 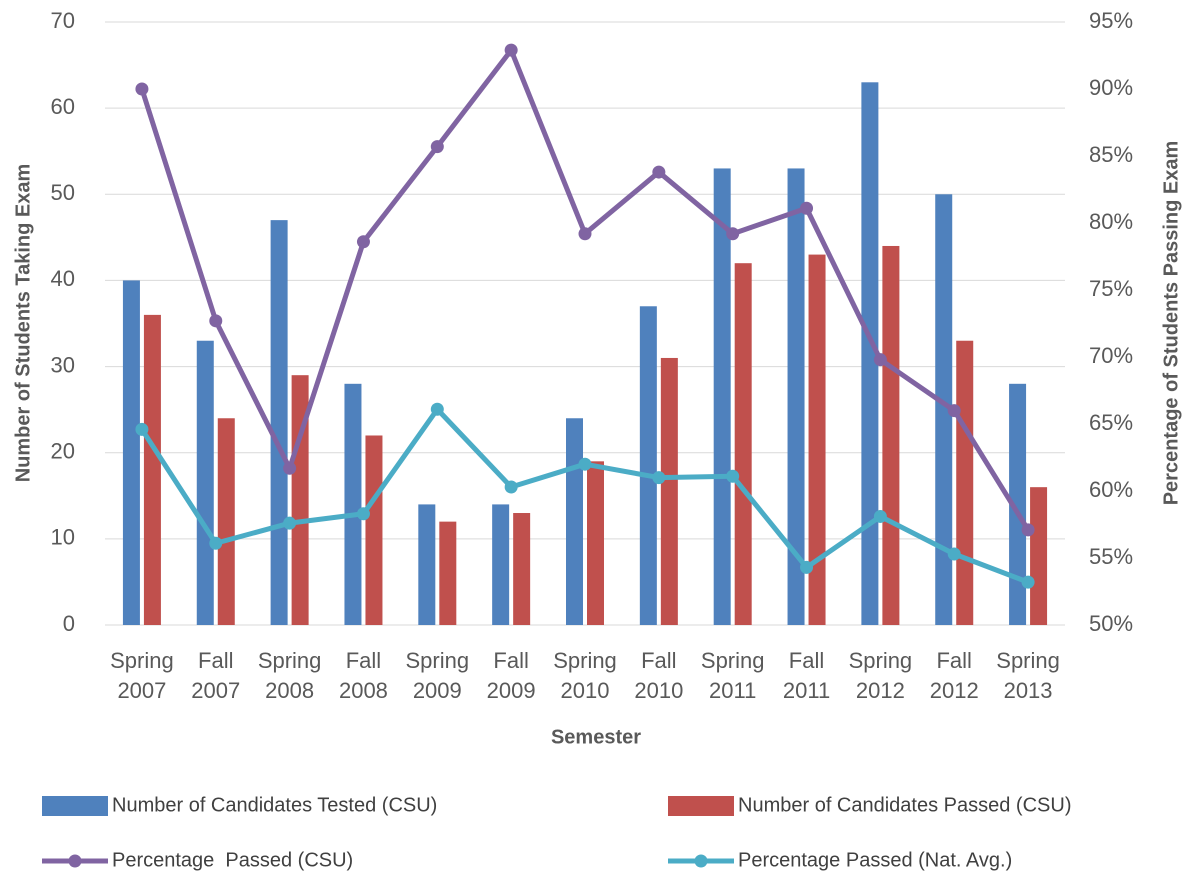 What do you see at coordinates (1028, 675) in the screenshot?
I see `x-tick-label: Spring 2013` at bounding box center [1028, 675].